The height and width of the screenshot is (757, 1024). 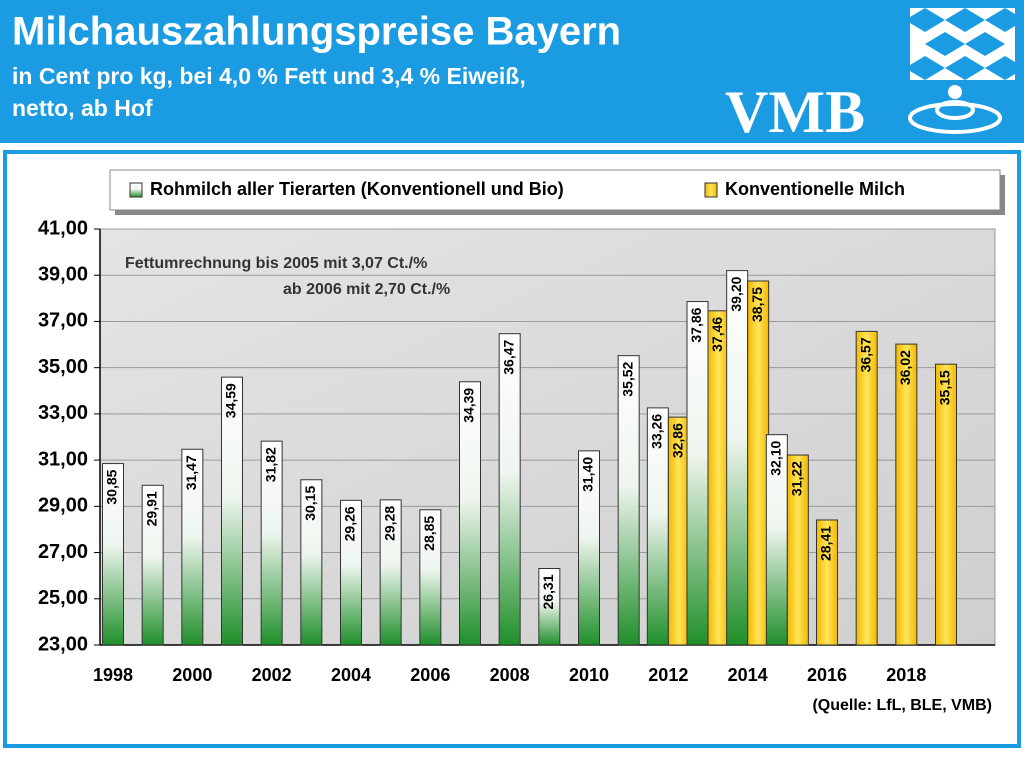 I want to click on value-label: 35,52, so click(x=627, y=378).